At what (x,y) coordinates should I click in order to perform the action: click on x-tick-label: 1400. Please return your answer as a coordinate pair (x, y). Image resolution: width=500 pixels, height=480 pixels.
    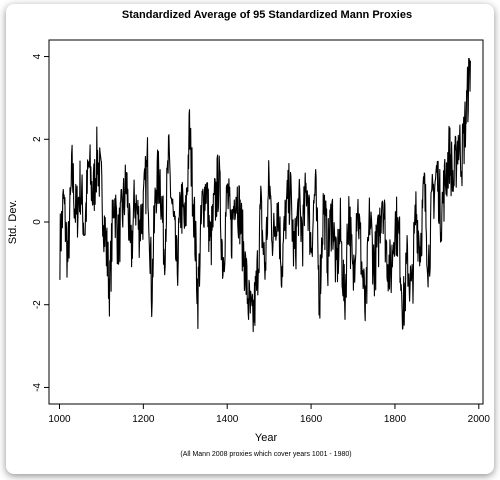
    Looking at the image, I should click on (227, 419).